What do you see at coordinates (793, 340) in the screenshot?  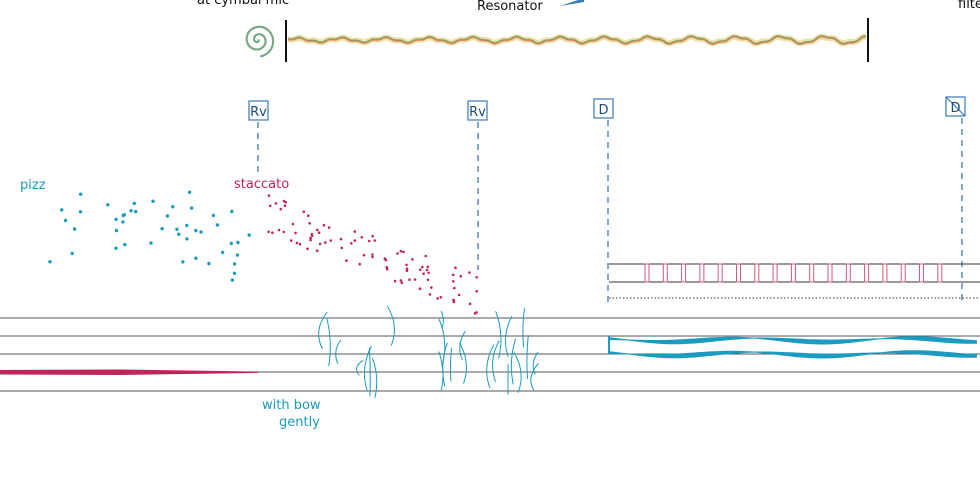 I see `blue-band` at bounding box center [793, 340].